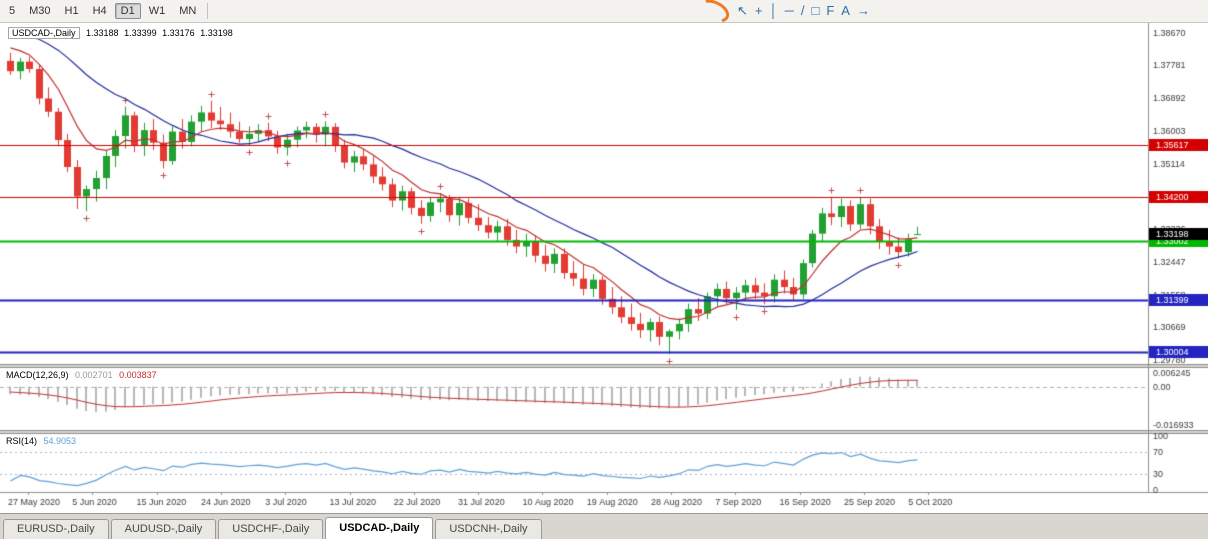 The height and width of the screenshot is (539, 1208). I want to click on vertical-line-icon: │, so click(773, 10).